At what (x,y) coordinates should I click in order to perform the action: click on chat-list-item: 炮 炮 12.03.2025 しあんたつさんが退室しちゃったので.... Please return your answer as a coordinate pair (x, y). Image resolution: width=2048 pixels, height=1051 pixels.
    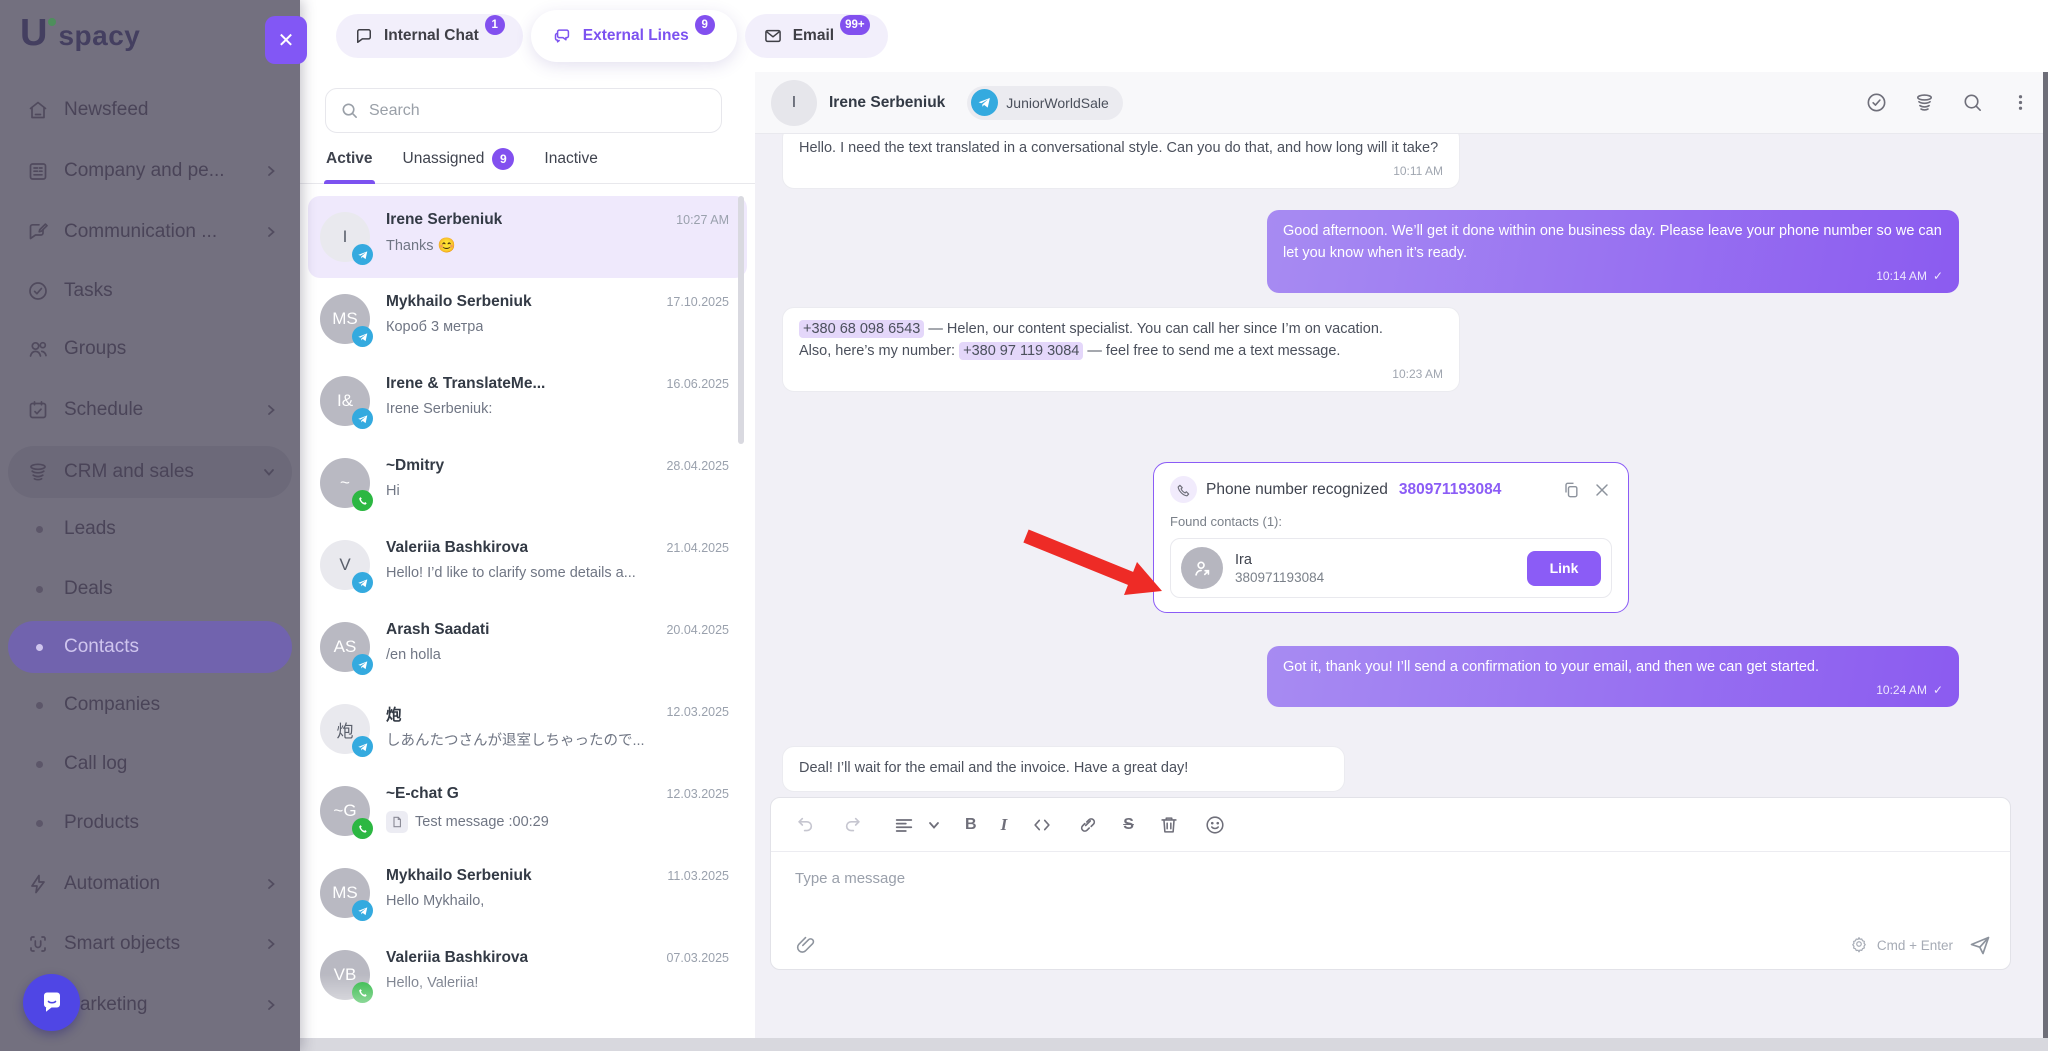
    Looking at the image, I should click on (527, 729).